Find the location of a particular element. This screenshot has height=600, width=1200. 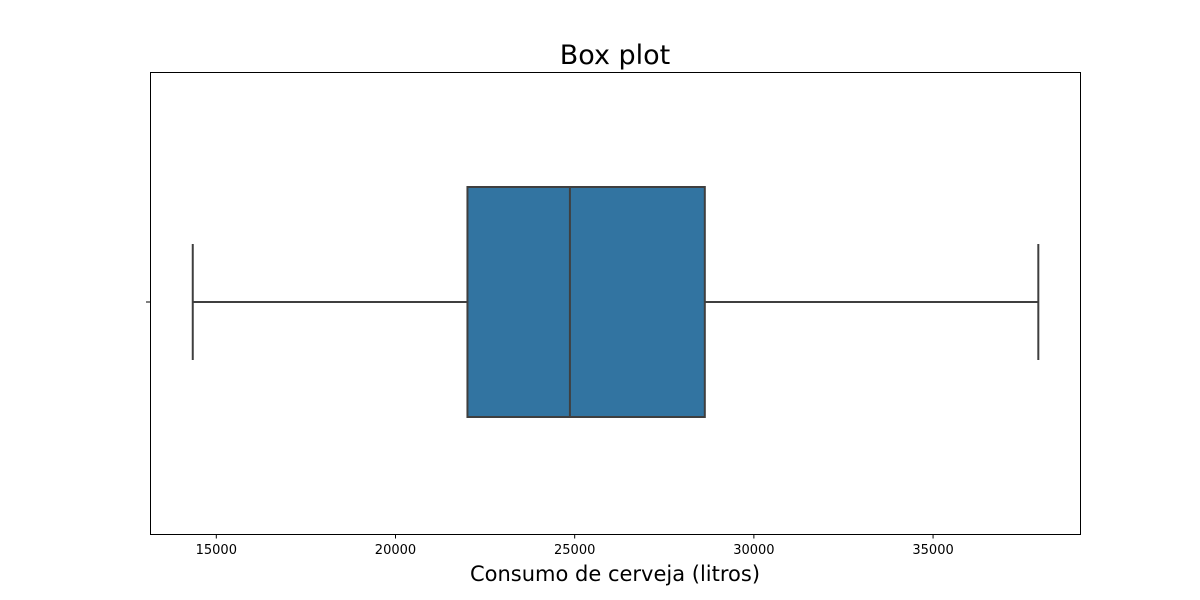

x-tick-label: 15000 is located at coordinates (216, 550).